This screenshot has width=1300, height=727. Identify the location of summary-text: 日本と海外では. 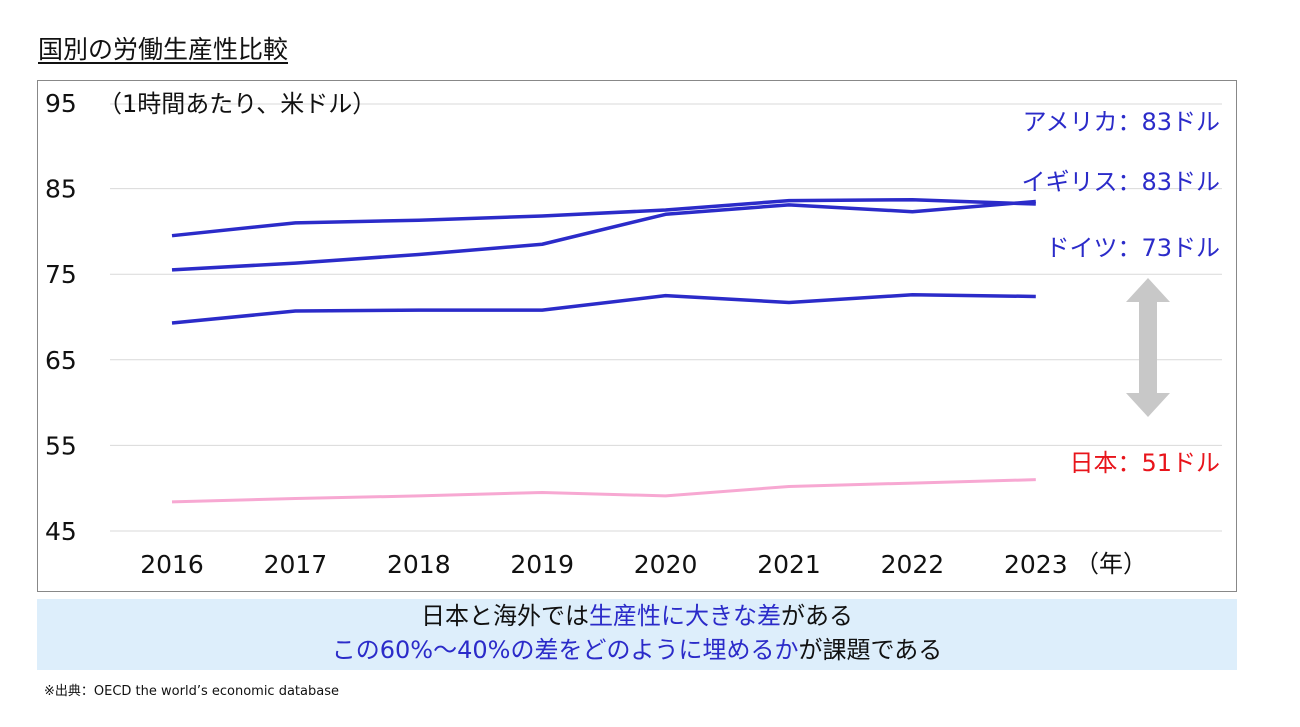
(505, 616).